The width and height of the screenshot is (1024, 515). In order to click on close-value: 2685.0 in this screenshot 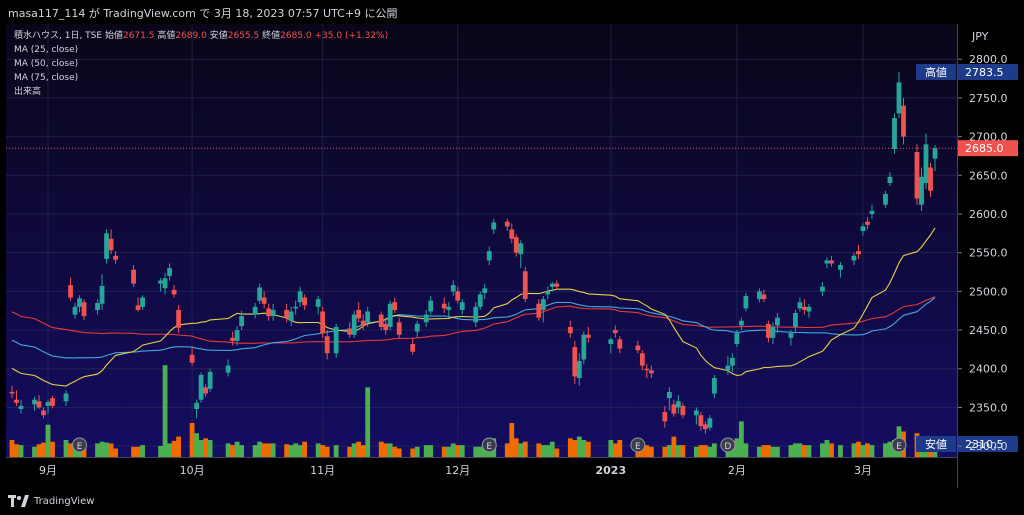, I will do `click(296, 36)`.